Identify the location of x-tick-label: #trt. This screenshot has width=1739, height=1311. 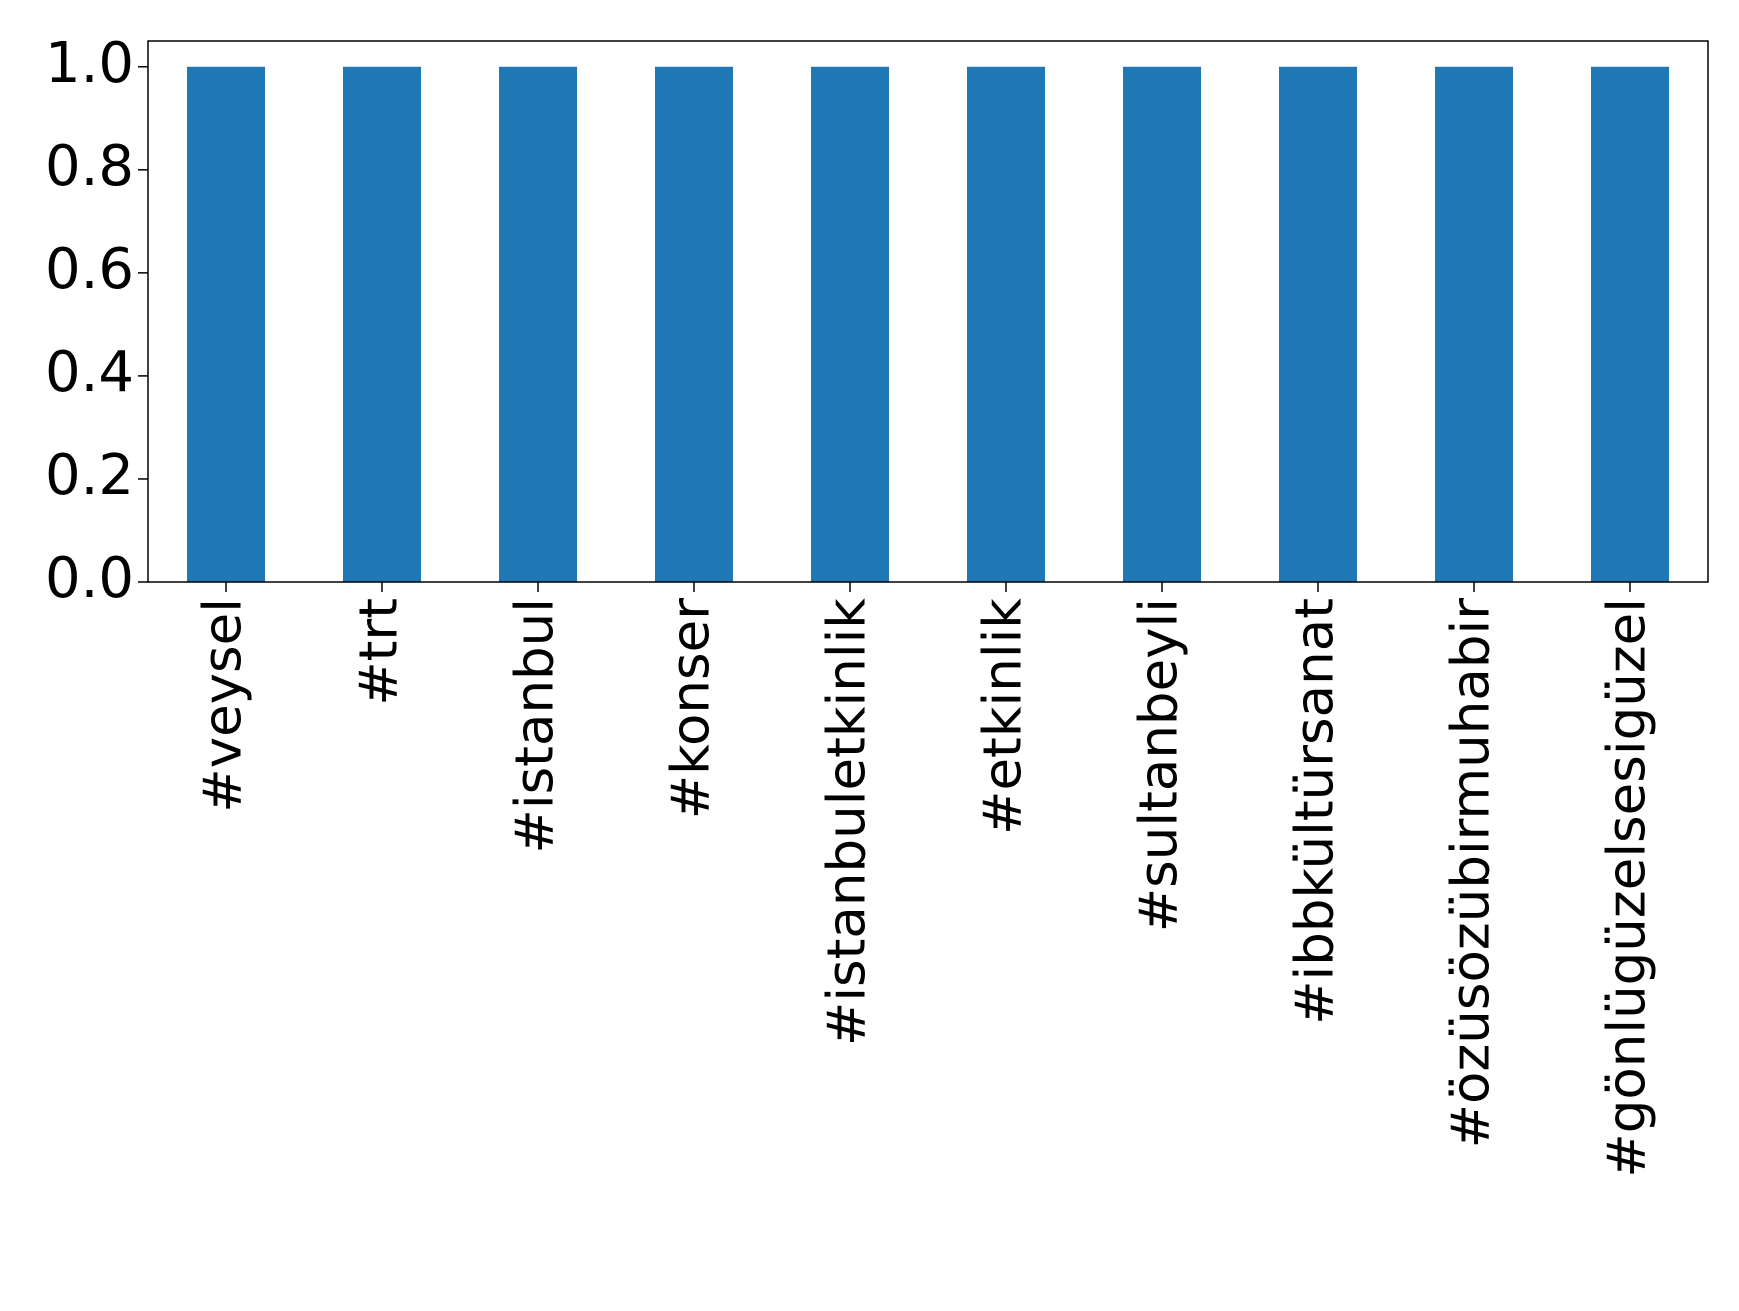
(379, 652).